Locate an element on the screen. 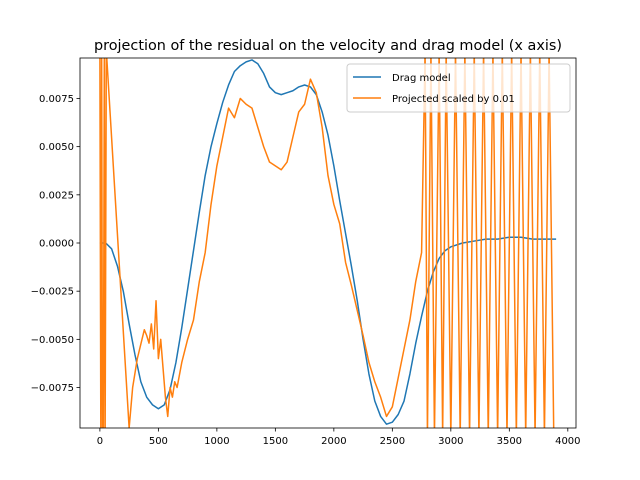 This screenshot has width=640, height=480. legend-label: Drag model is located at coordinates (421, 78).